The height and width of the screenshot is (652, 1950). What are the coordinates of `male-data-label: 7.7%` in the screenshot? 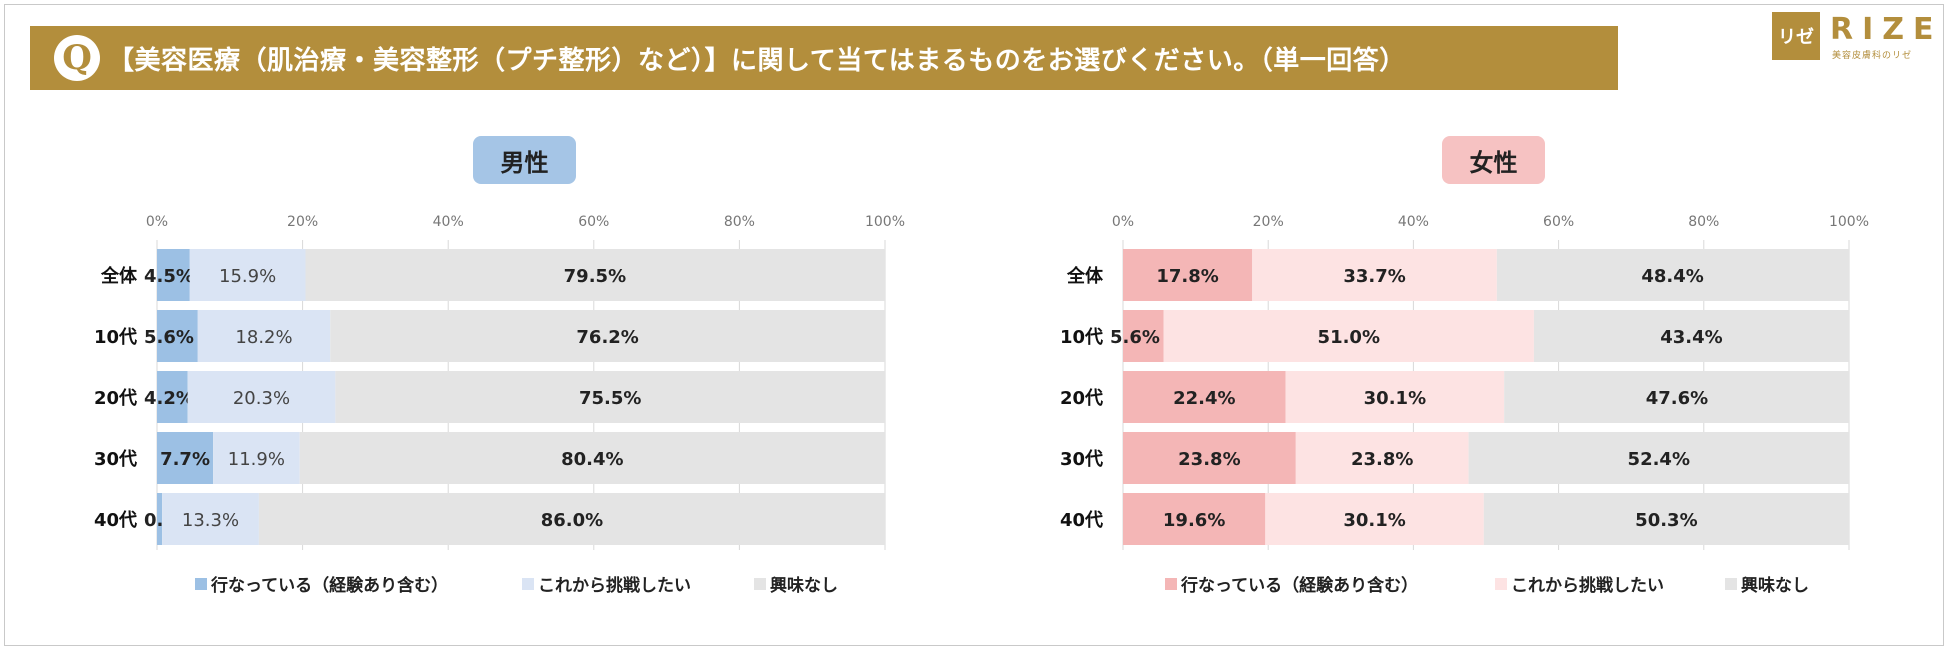 It's located at (185, 459).